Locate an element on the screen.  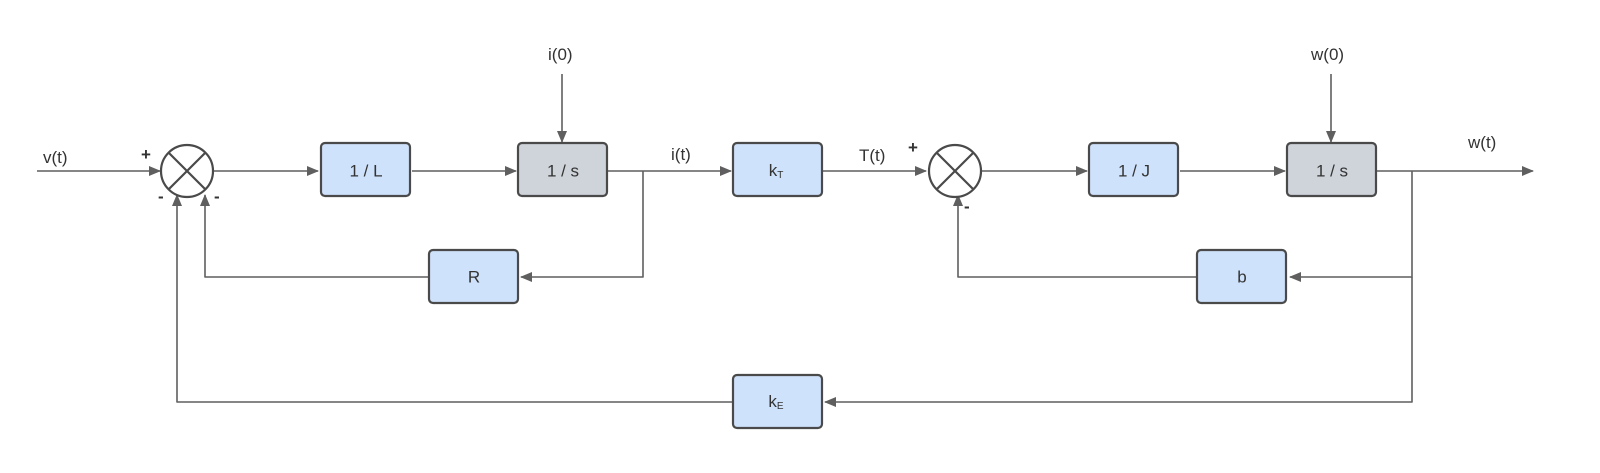
signal-w0-label: w(0) is located at coordinates (1327, 54).